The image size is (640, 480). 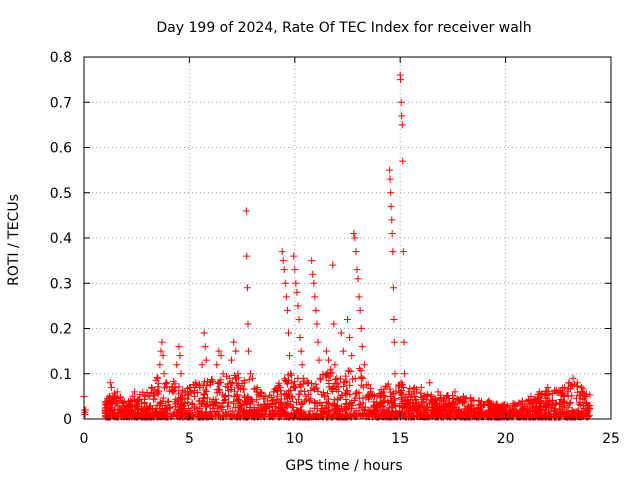 What do you see at coordinates (61, 330) in the screenshot?
I see `y-tick-label: 0.2` at bounding box center [61, 330].